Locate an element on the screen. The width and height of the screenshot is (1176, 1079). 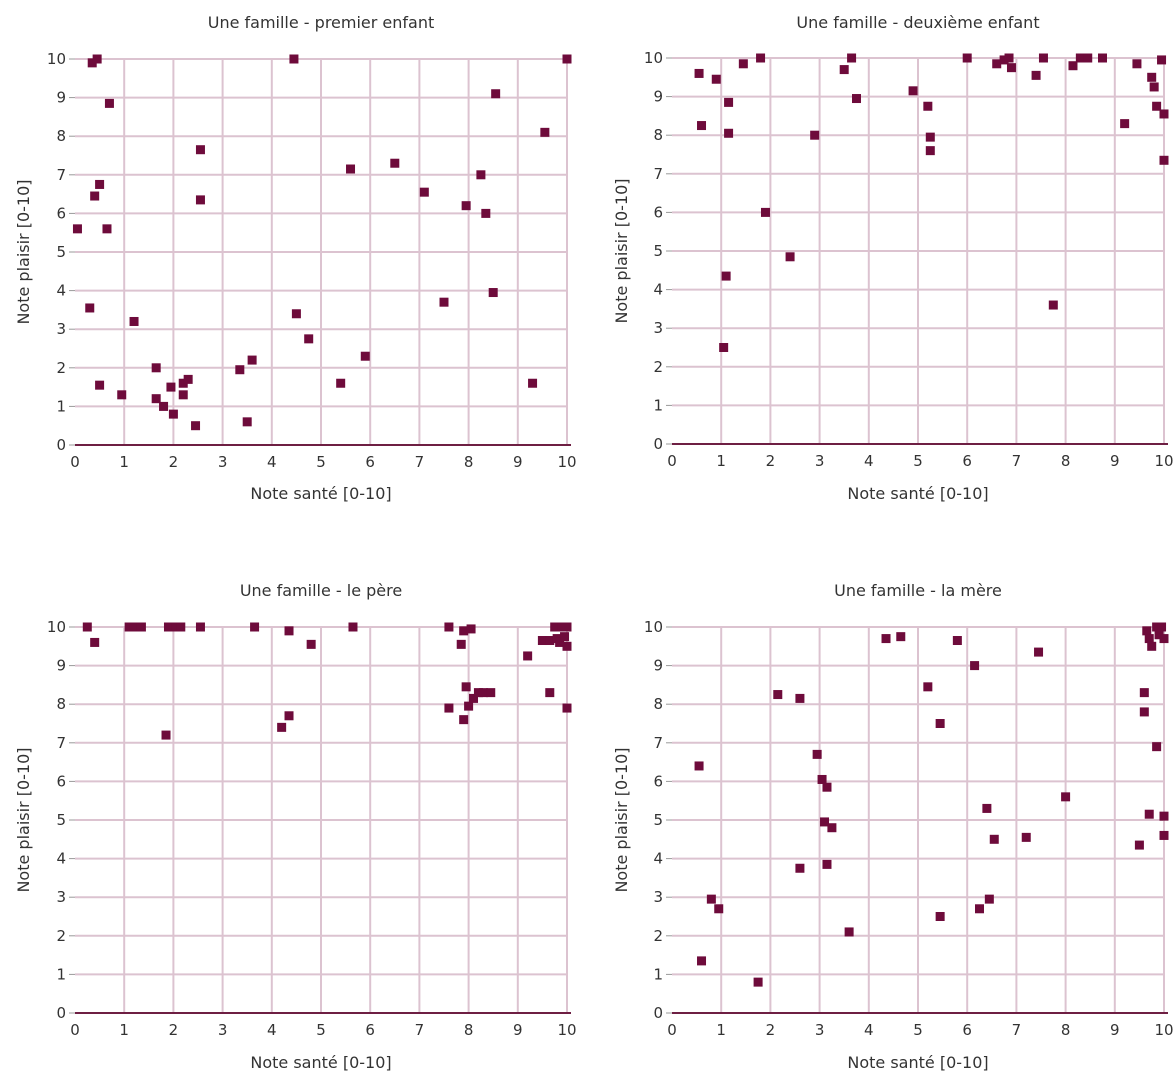
y-tick-label: 5 is located at coordinates (61, 820).